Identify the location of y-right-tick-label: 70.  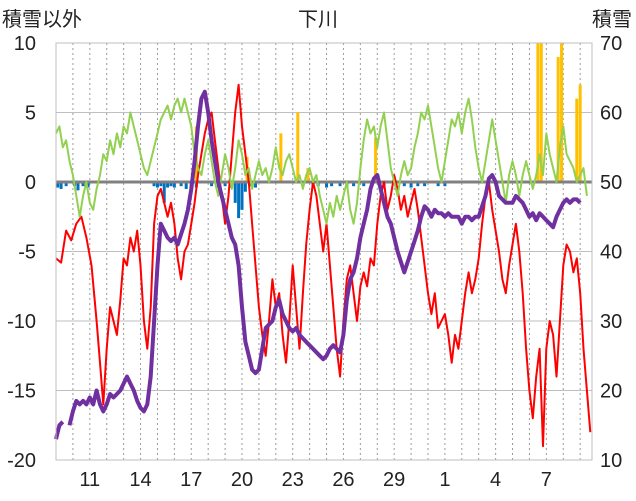
(611, 44).